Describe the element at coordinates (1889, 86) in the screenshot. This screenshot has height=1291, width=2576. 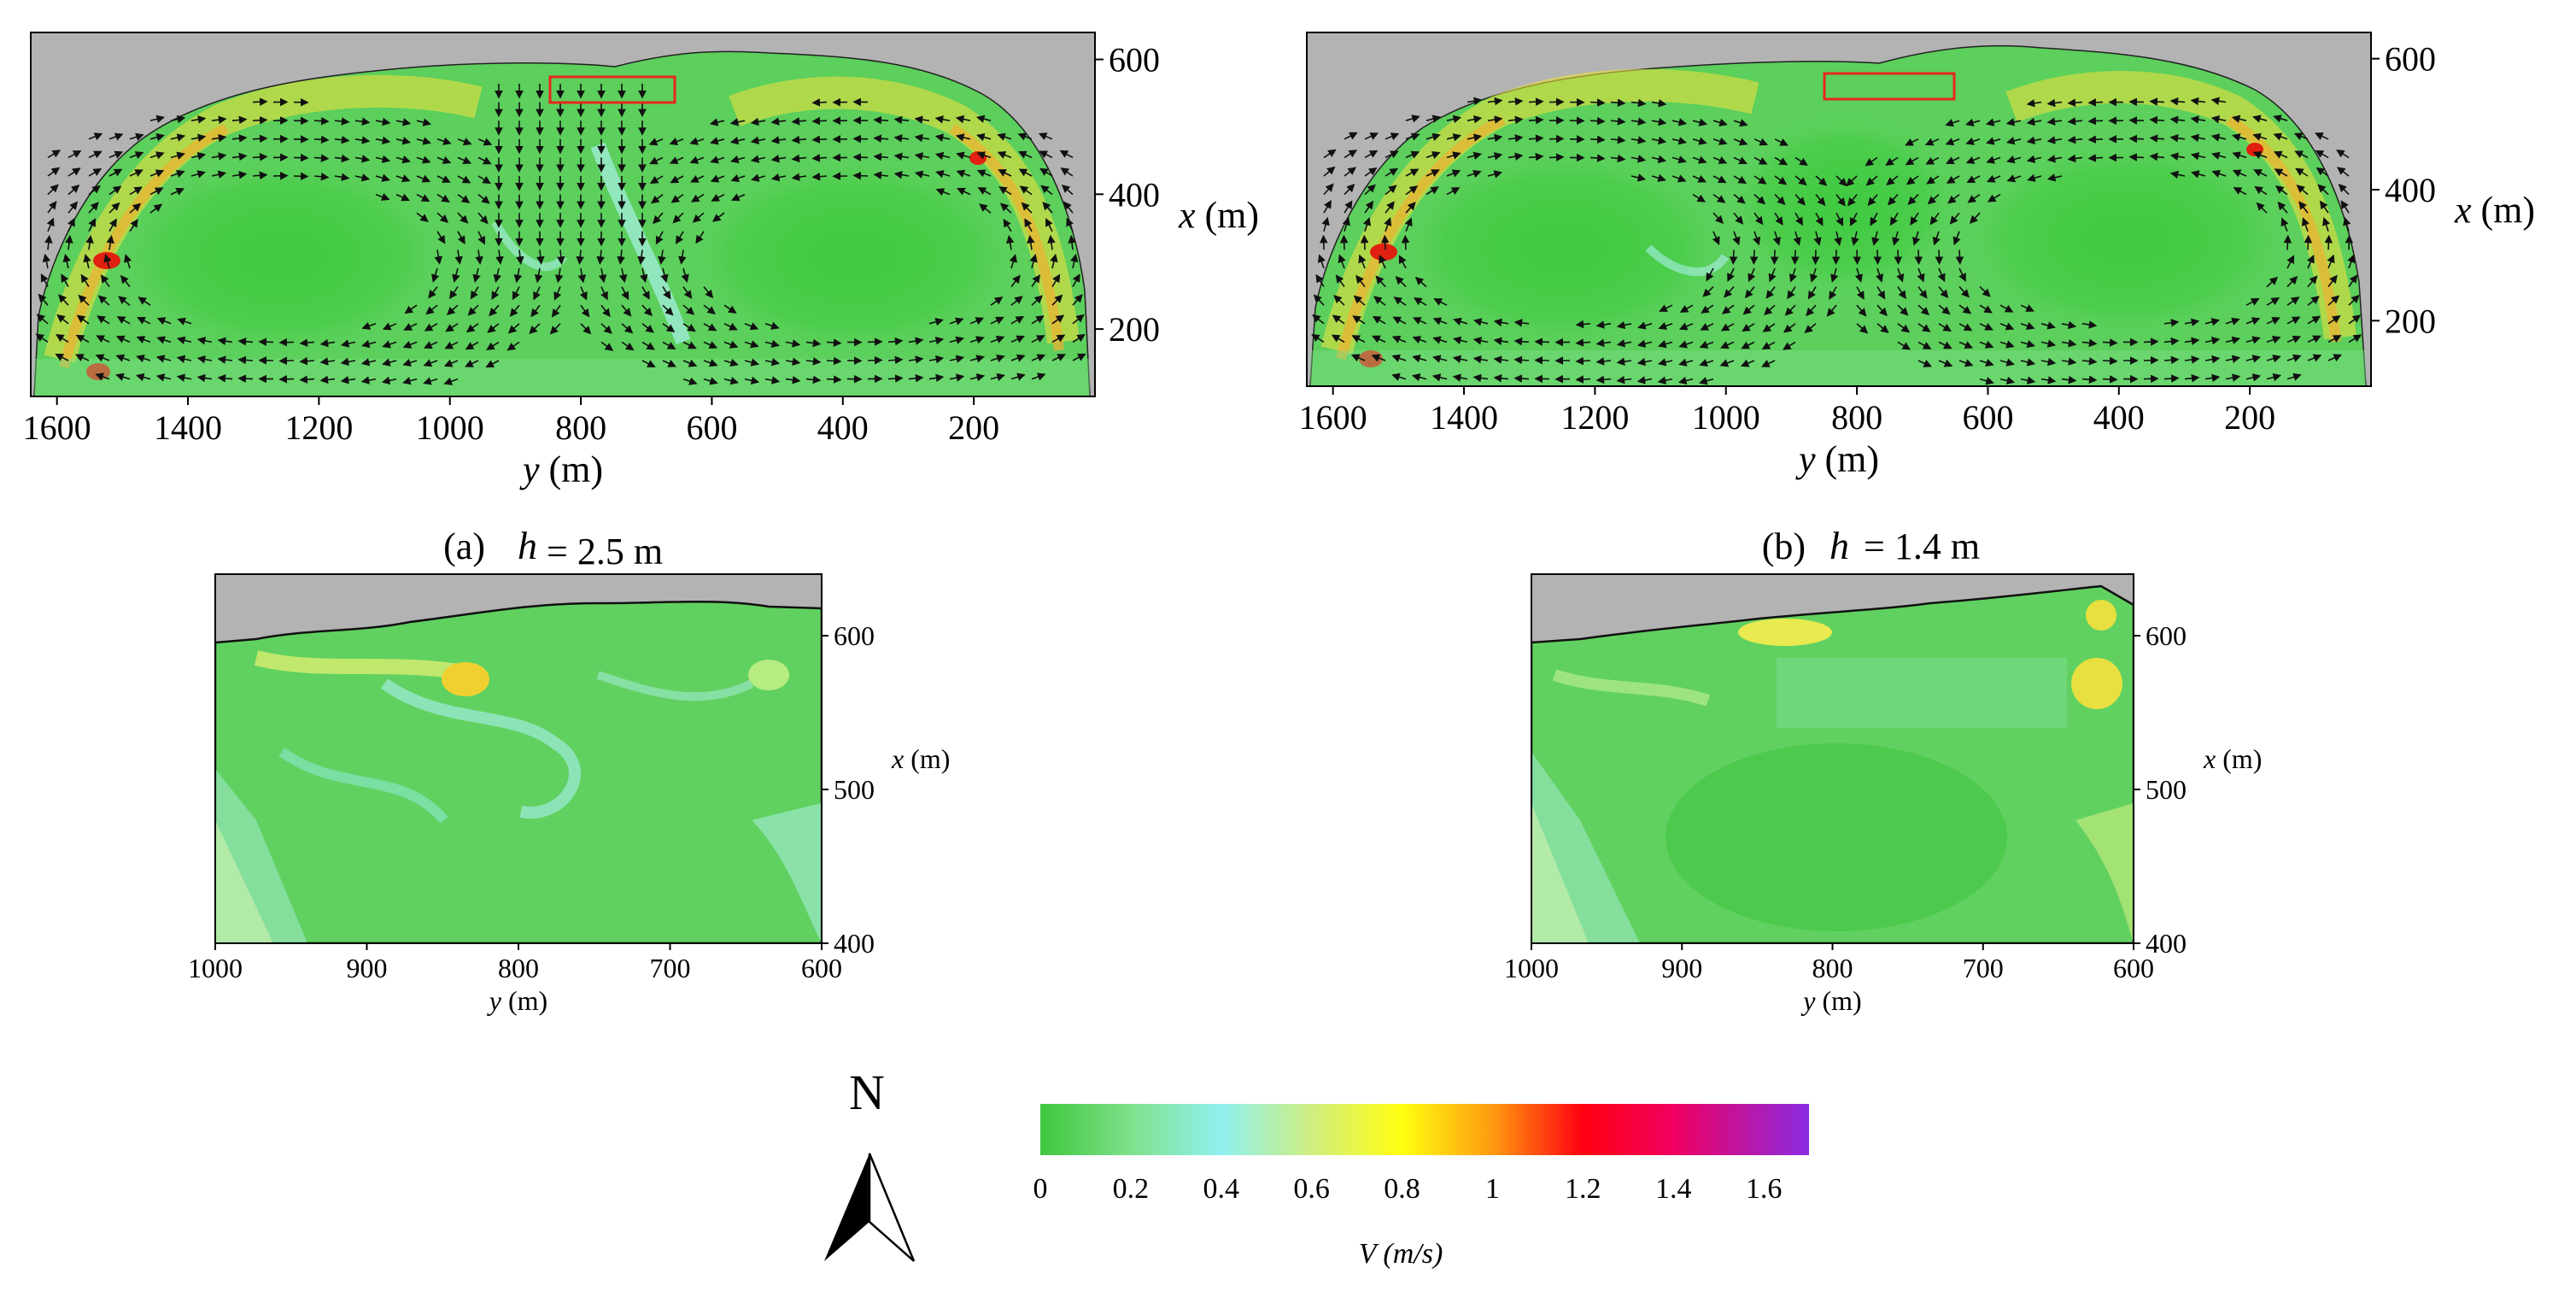
I see `panel-b-highlight-box` at that location.